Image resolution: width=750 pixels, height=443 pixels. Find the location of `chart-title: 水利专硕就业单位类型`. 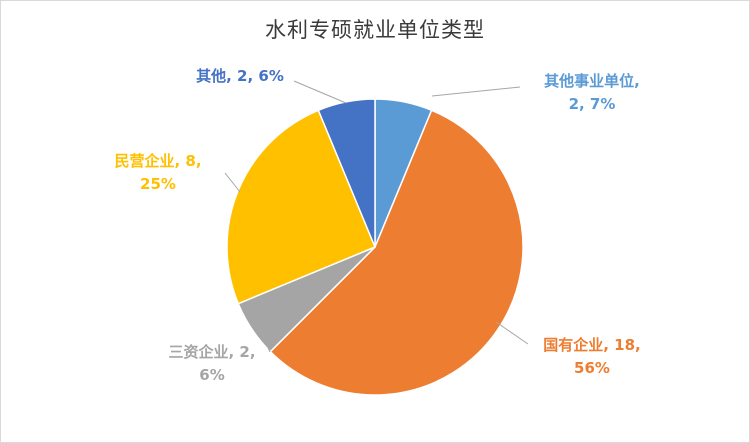

chart-title: 水利专硕就业单位类型 is located at coordinates (375, 30).